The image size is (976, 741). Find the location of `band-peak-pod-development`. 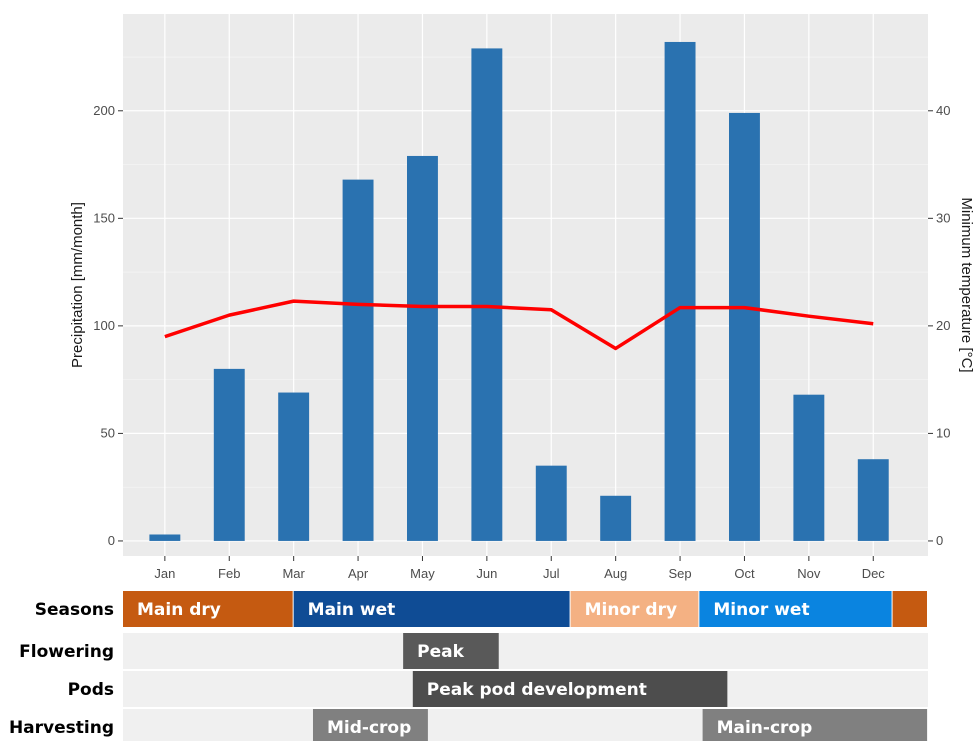

band-peak-pod-development is located at coordinates (570, 689).